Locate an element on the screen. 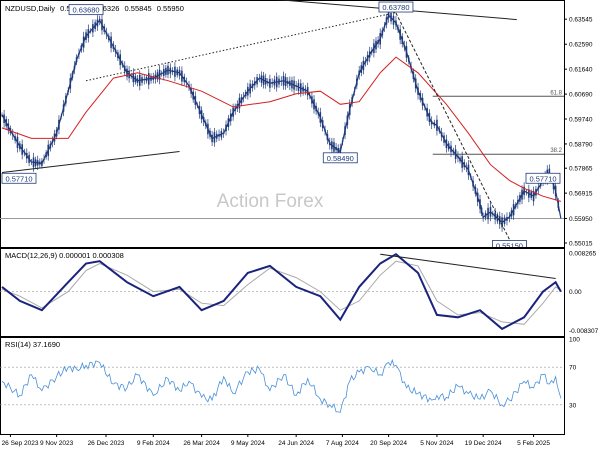  reference-line-label: 61.8 is located at coordinates (556, 93).